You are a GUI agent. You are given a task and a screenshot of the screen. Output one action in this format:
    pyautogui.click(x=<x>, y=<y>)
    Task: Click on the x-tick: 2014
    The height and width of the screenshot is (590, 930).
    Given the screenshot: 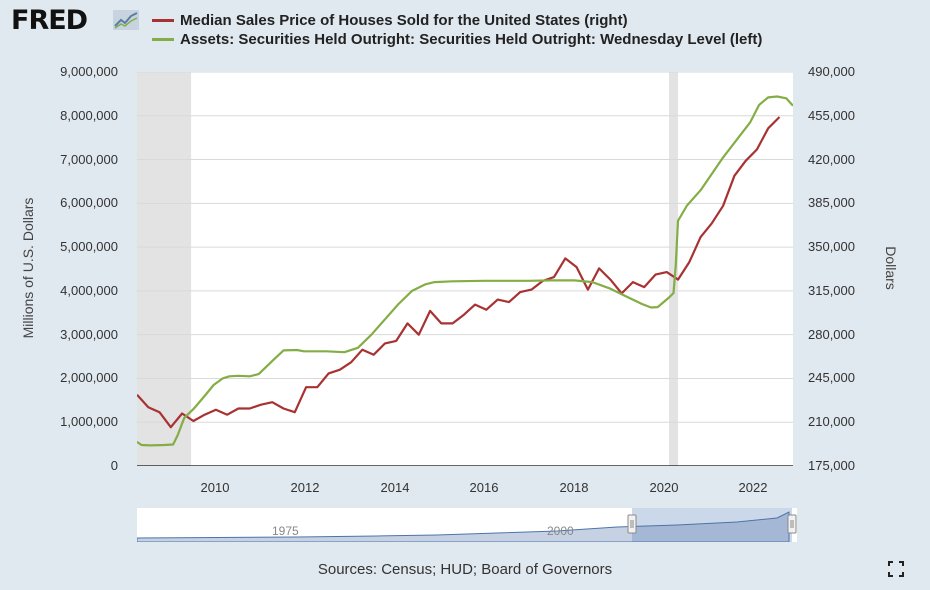 What is the action you would take?
    pyautogui.click(x=395, y=487)
    